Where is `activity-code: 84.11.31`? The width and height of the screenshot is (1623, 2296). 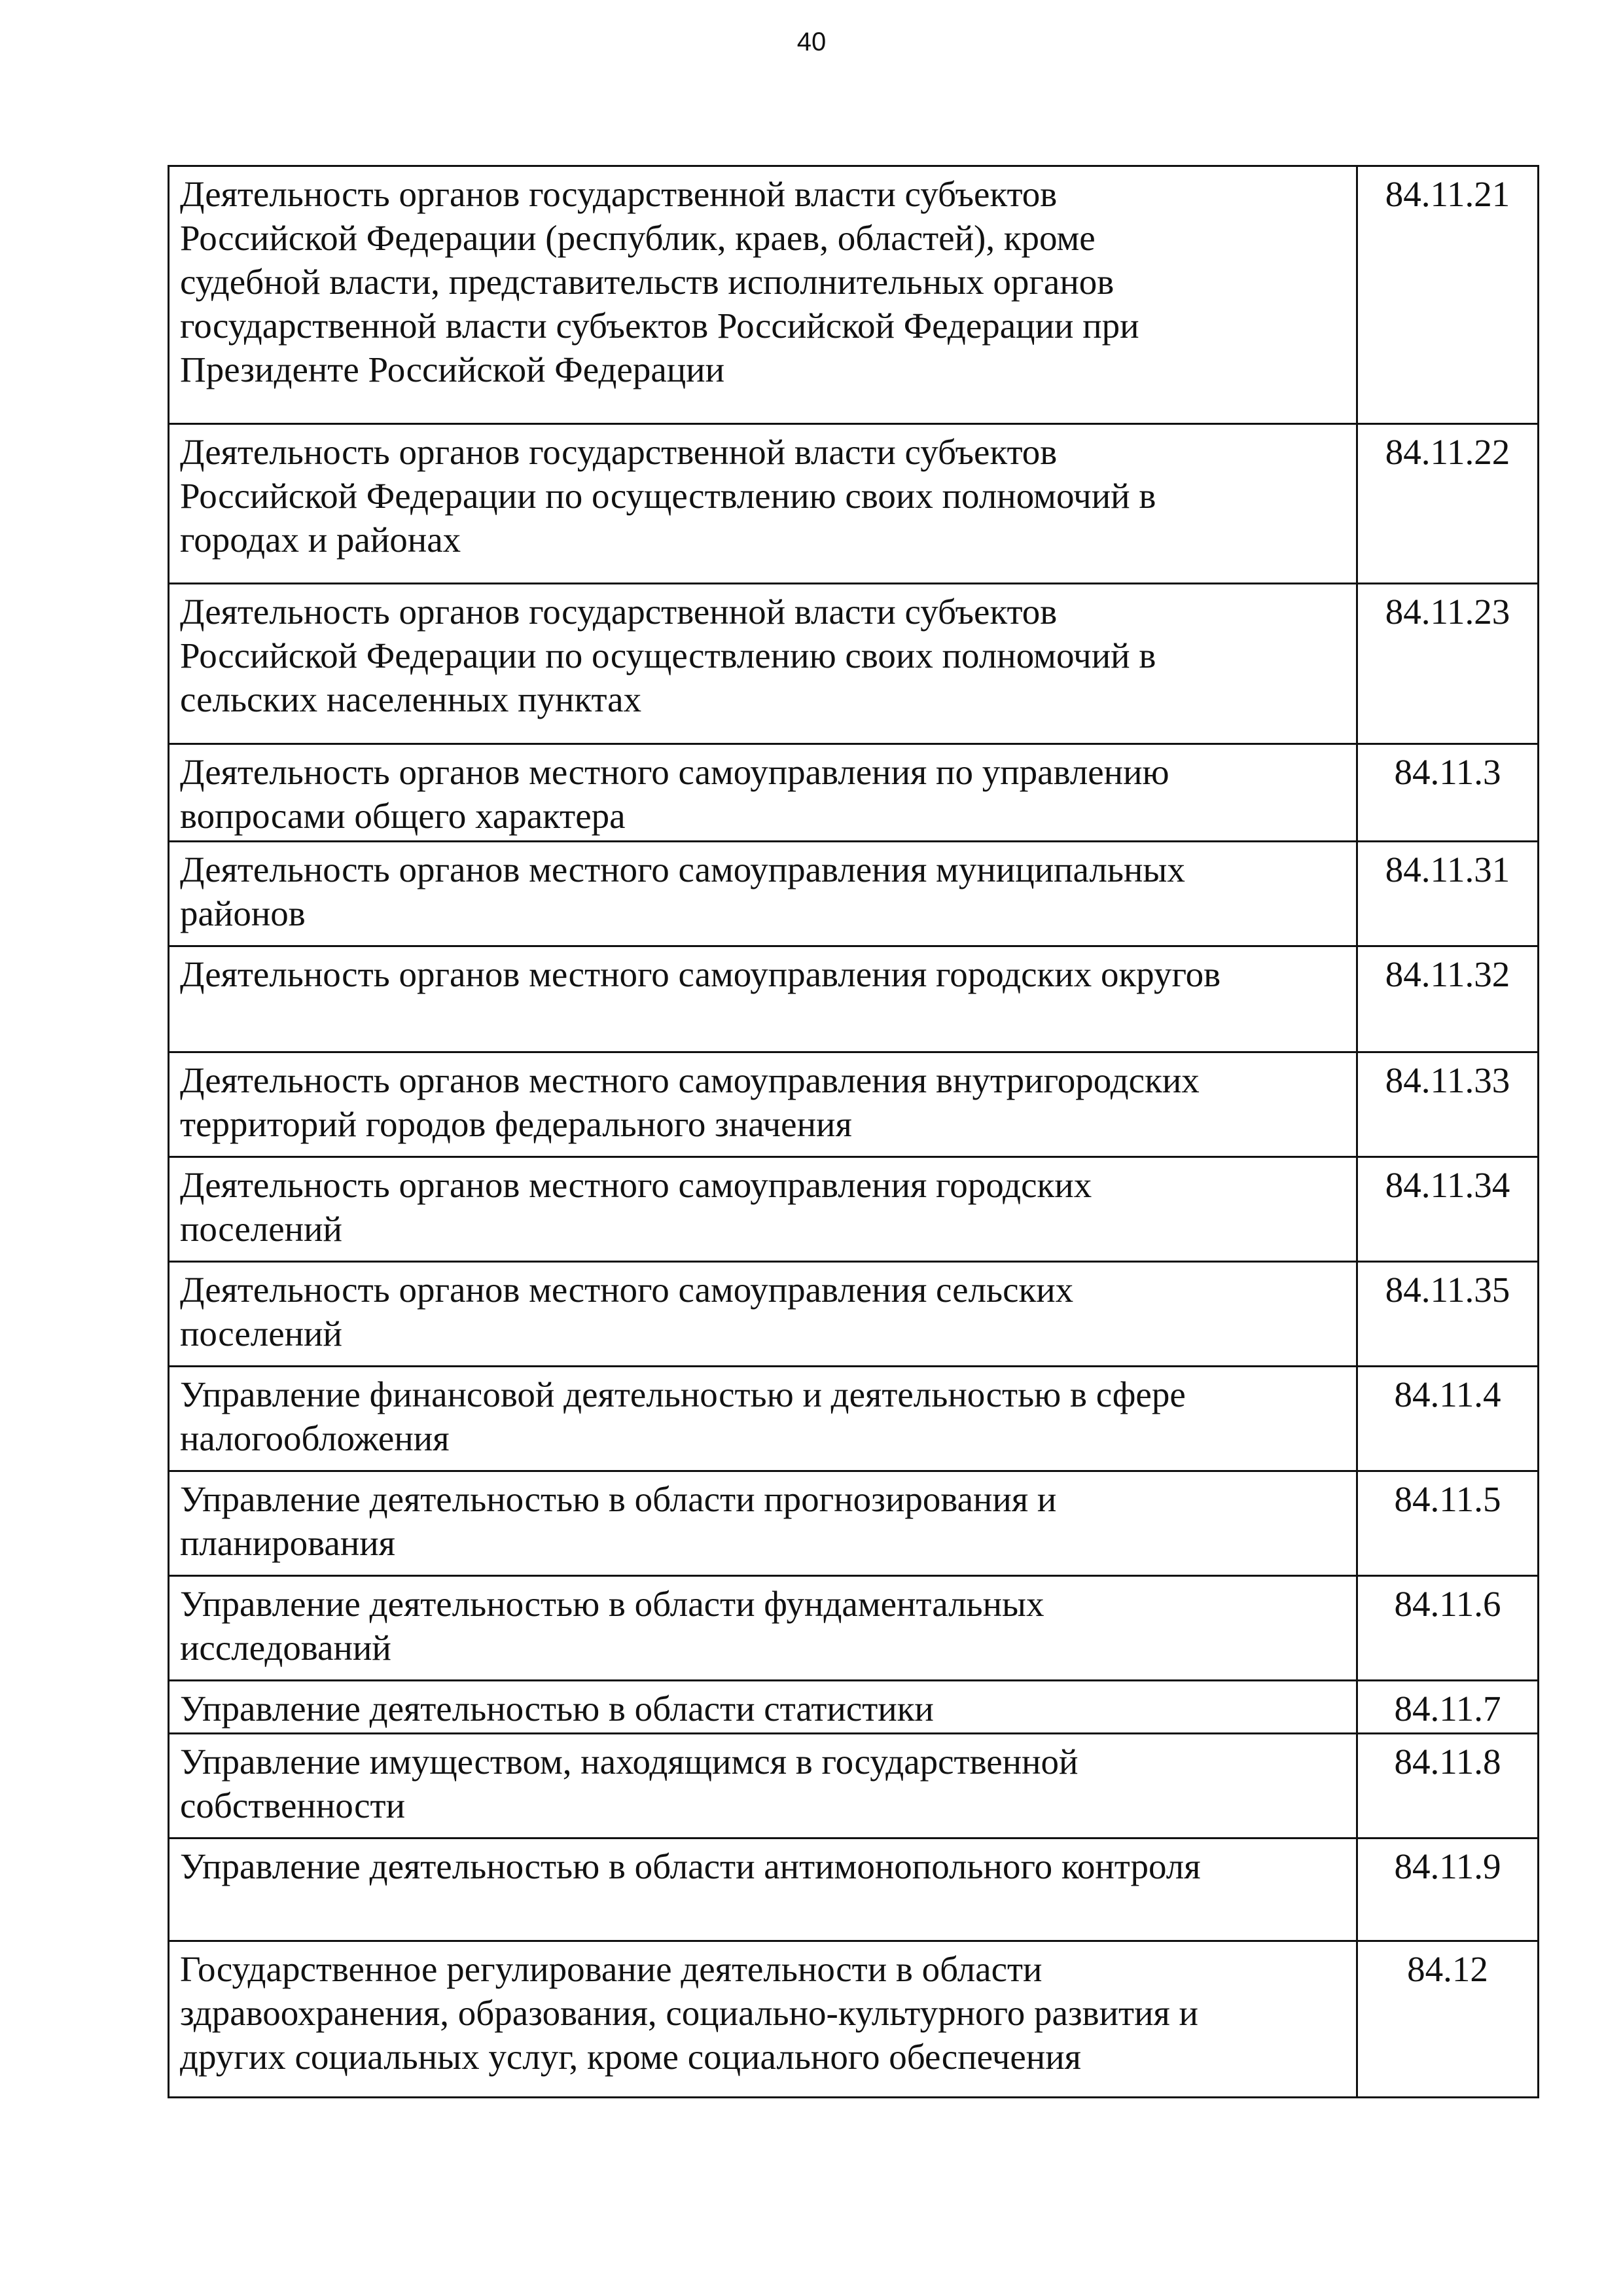 activity-code: 84.11.31 is located at coordinates (1448, 893).